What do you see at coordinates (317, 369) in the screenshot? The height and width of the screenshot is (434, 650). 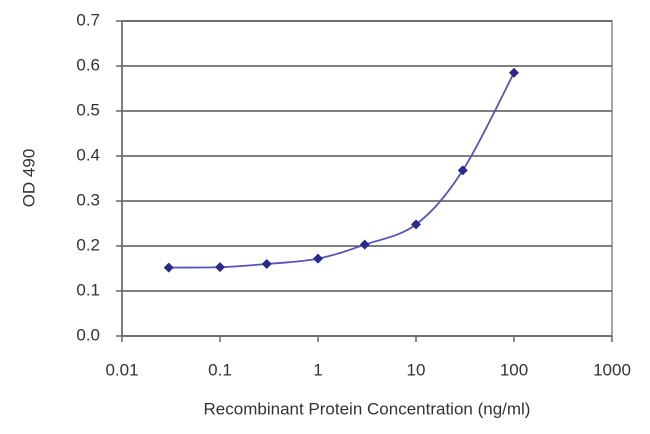 I see `x-tick-label: 1` at bounding box center [317, 369].